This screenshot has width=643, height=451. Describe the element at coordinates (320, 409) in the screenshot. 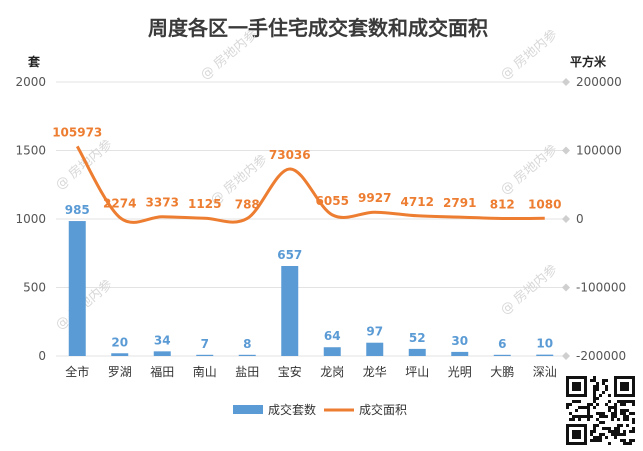

I see `legend: 成交套数 成交面积` at that location.